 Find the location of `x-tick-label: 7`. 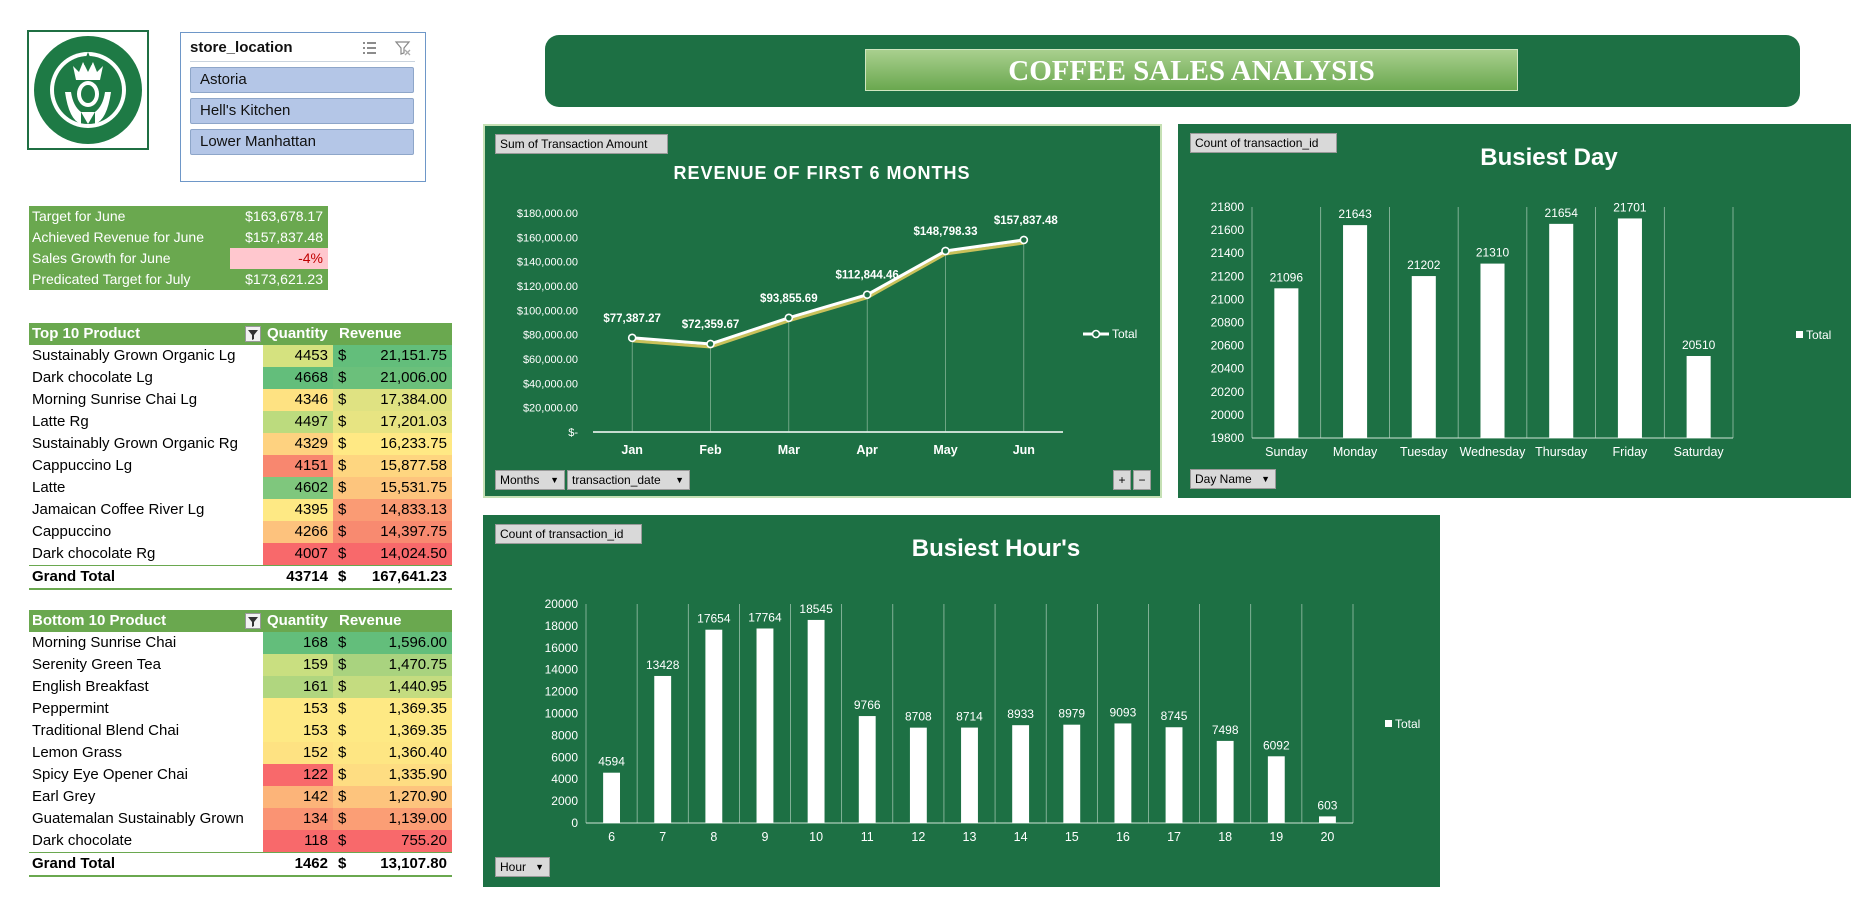

x-tick-label: 7 is located at coordinates (662, 837).